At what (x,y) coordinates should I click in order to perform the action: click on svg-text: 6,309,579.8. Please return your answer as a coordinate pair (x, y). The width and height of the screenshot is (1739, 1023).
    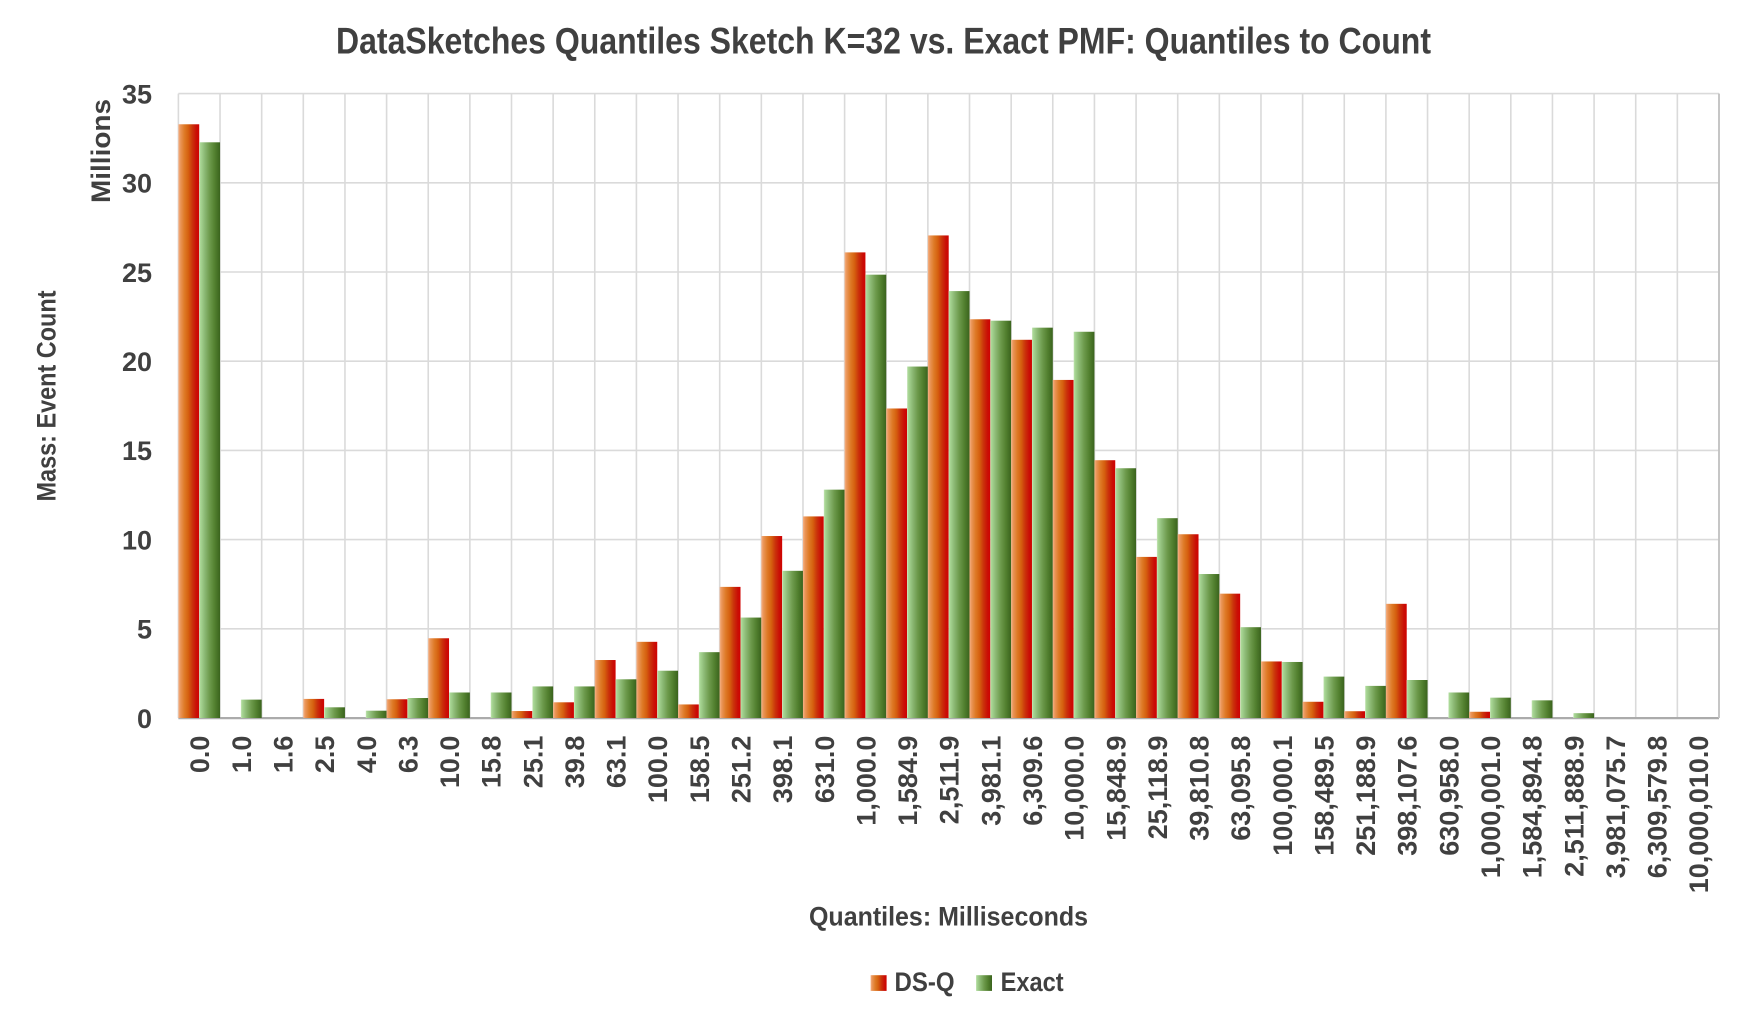
    Looking at the image, I should click on (1658, 807).